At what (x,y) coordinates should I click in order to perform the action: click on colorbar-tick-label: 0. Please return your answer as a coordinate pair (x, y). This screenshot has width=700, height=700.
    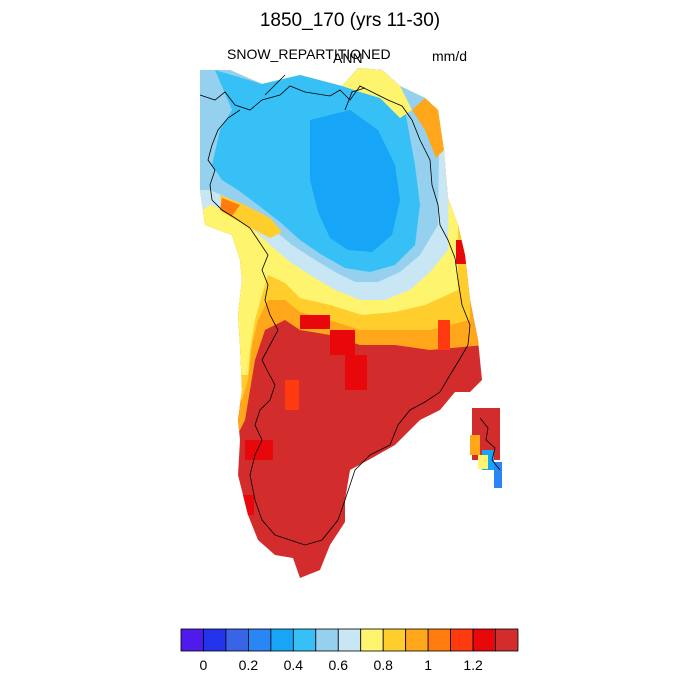
    Looking at the image, I should click on (203, 665).